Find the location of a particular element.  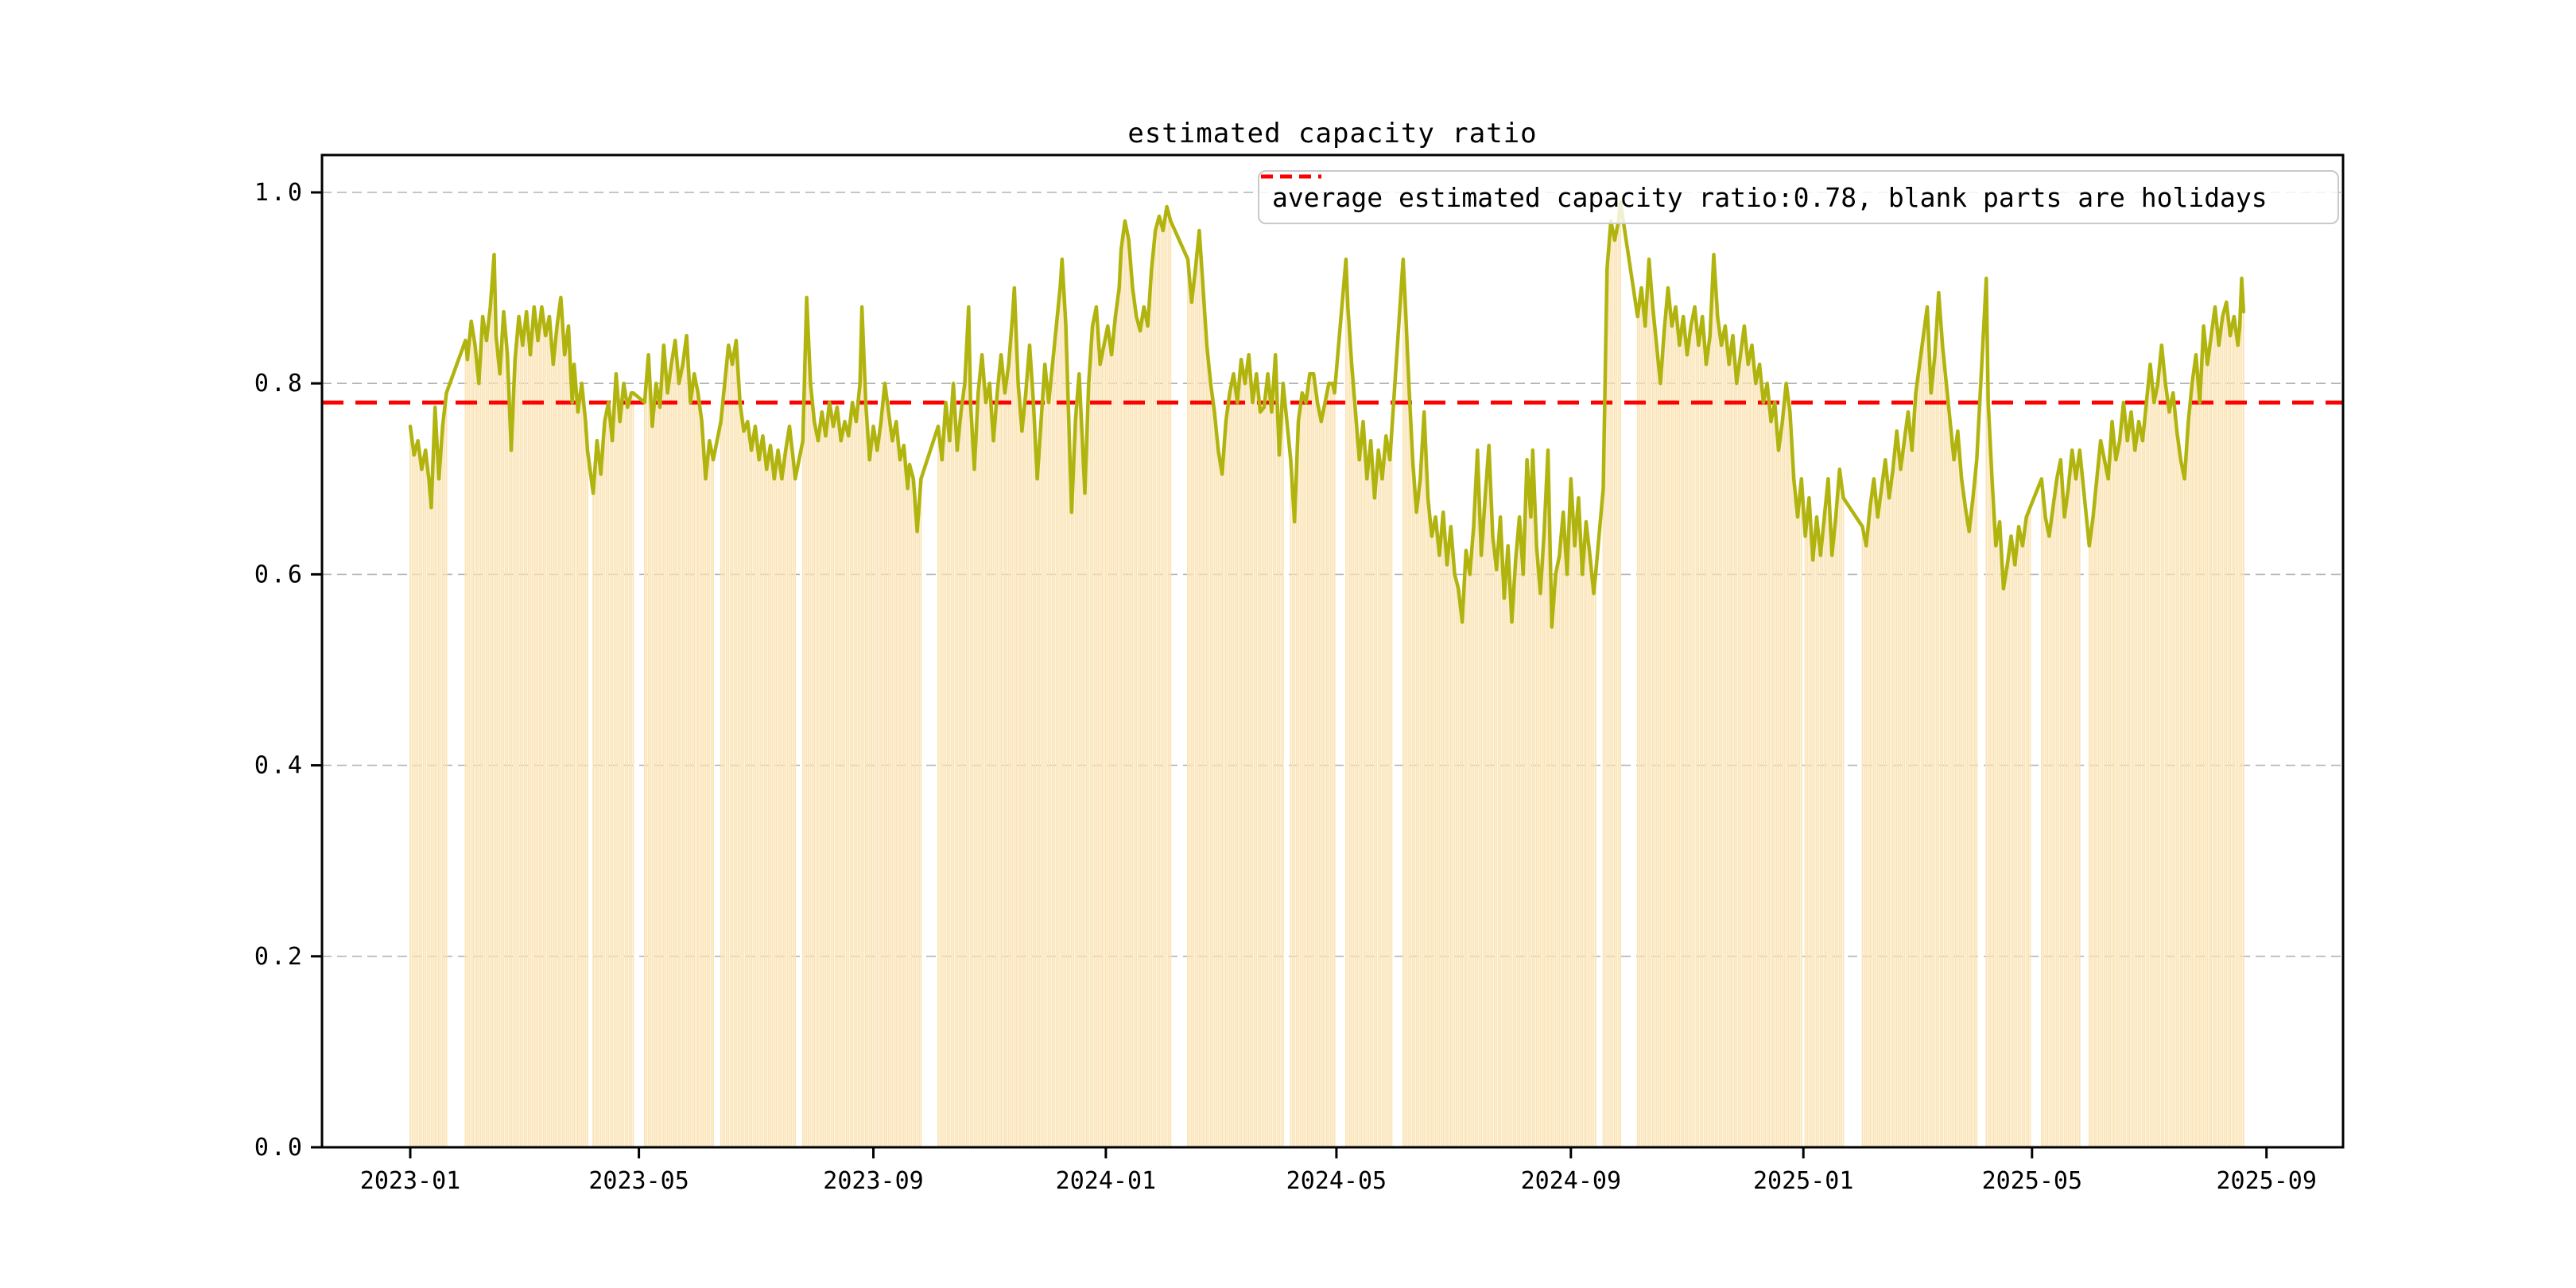

svg-text: 2024-09 is located at coordinates (1571, 1181).